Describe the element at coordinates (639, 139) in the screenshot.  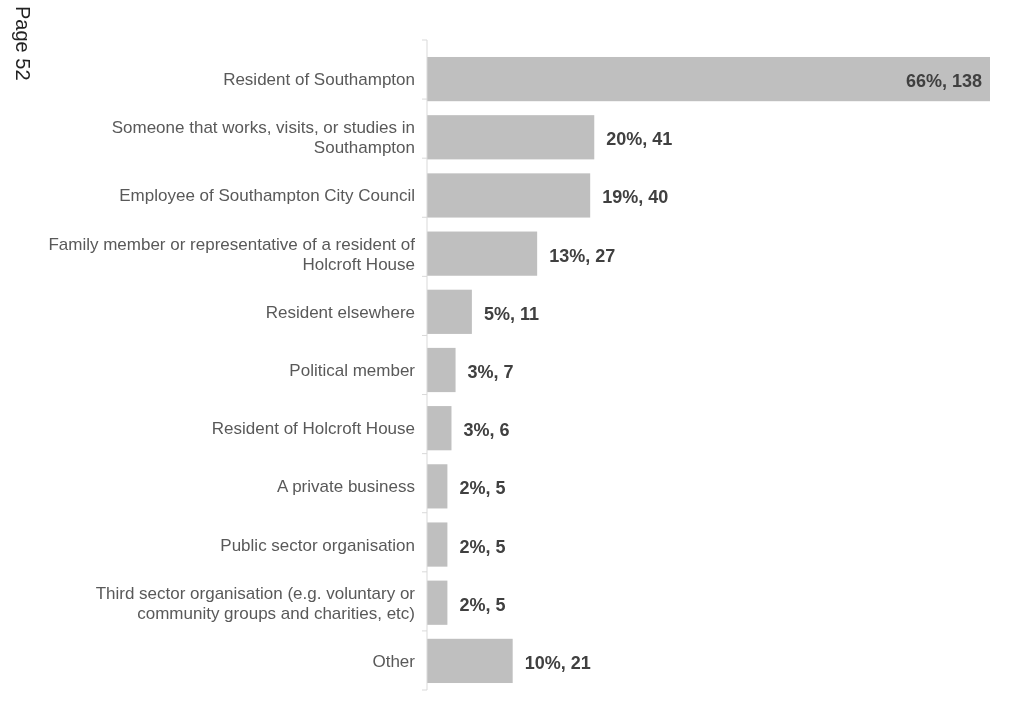
I see `data-label: 20%, 41` at that location.